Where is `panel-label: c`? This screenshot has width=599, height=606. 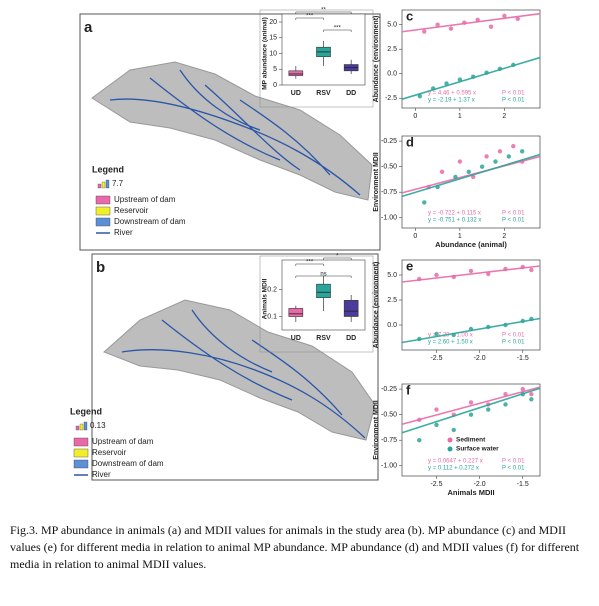
panel-label: c is located at coordinates (409, 15).